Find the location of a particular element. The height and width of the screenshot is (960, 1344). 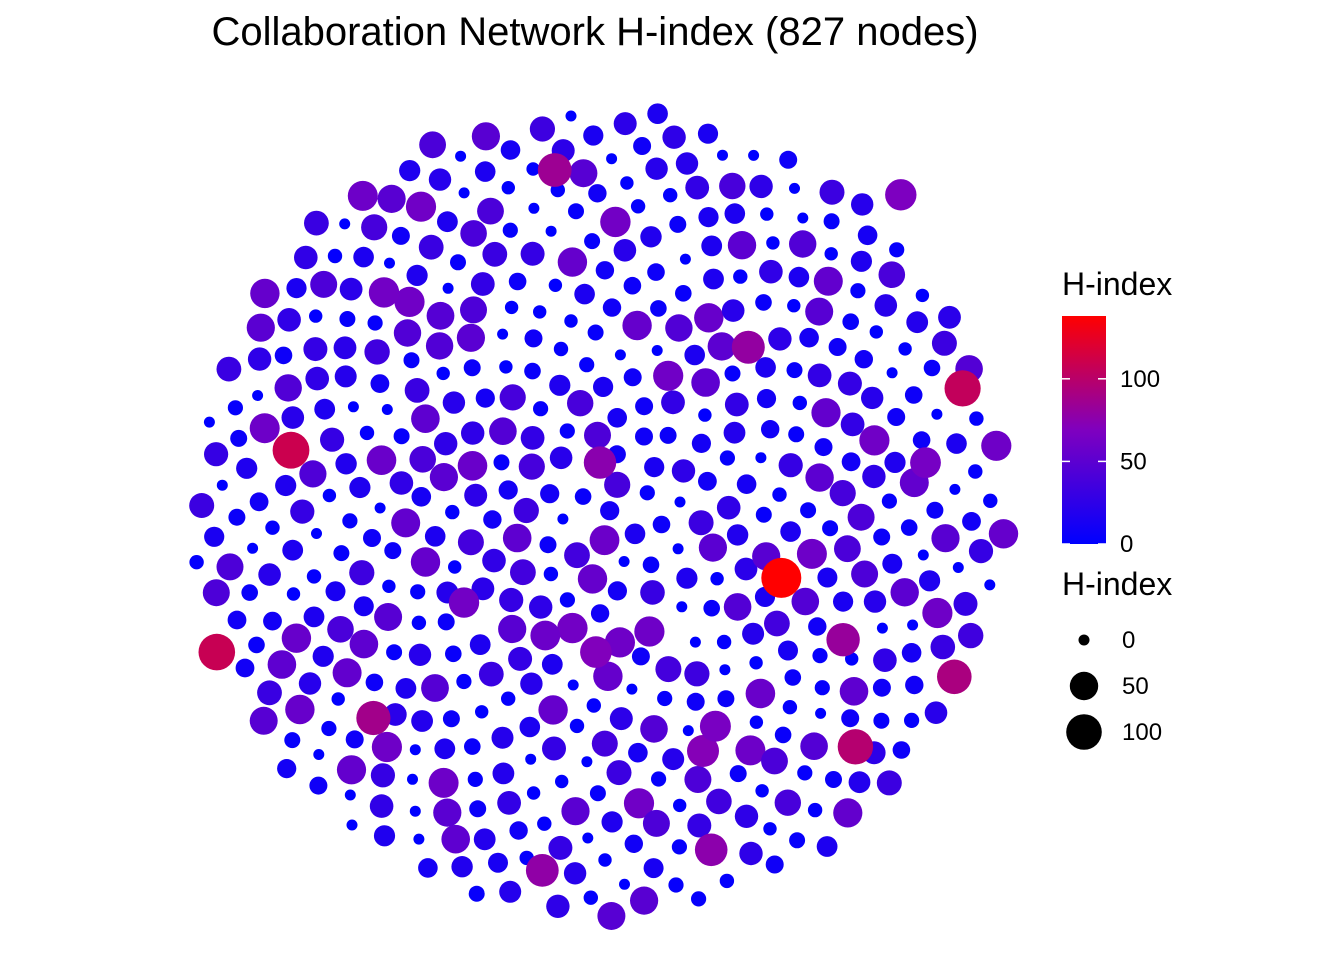

colorbar-ticks: 0 50 100 is located at coordinates (1111, 462).